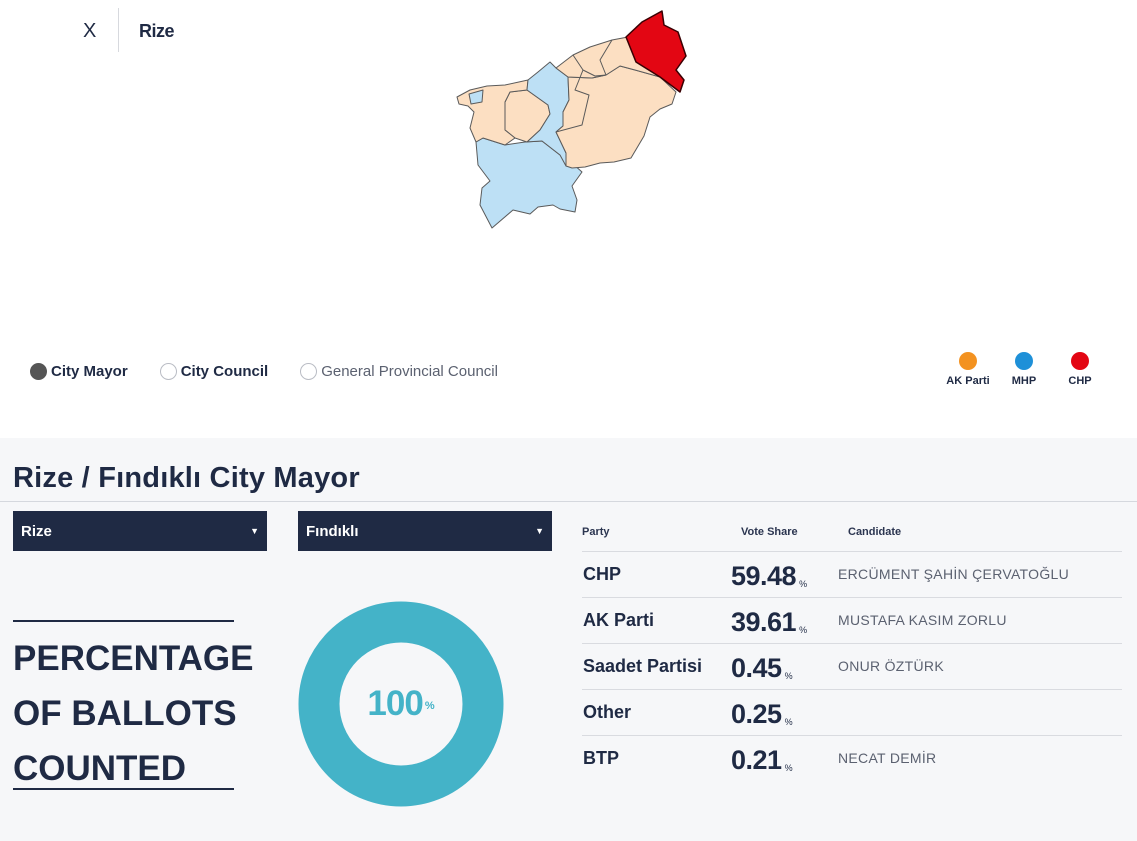  Describe the element at coordinates (619, 620) in the screenshot. I see `result-party: AK Parti` at that location.